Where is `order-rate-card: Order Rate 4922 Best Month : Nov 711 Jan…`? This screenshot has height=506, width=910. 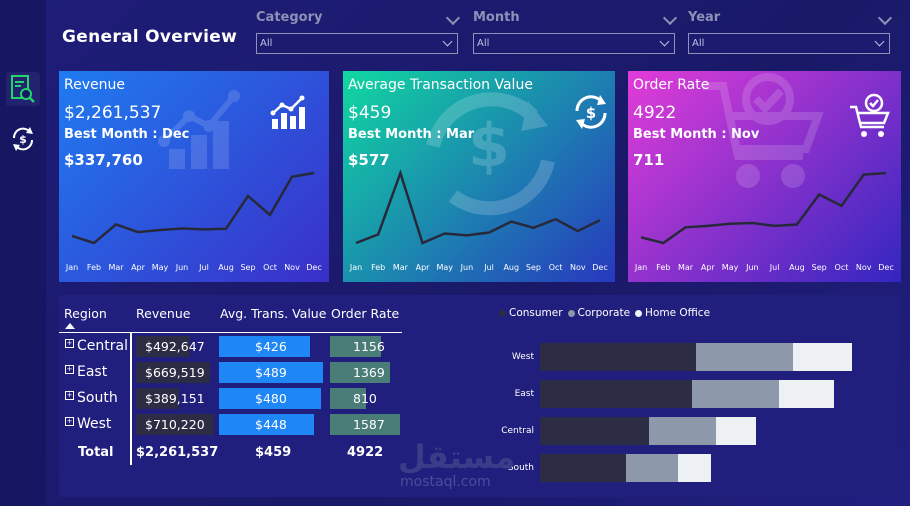 order-rate-card: Order Rate 4922 Best Month : Nov 711 Jan… is located at coordinates (764, 176).